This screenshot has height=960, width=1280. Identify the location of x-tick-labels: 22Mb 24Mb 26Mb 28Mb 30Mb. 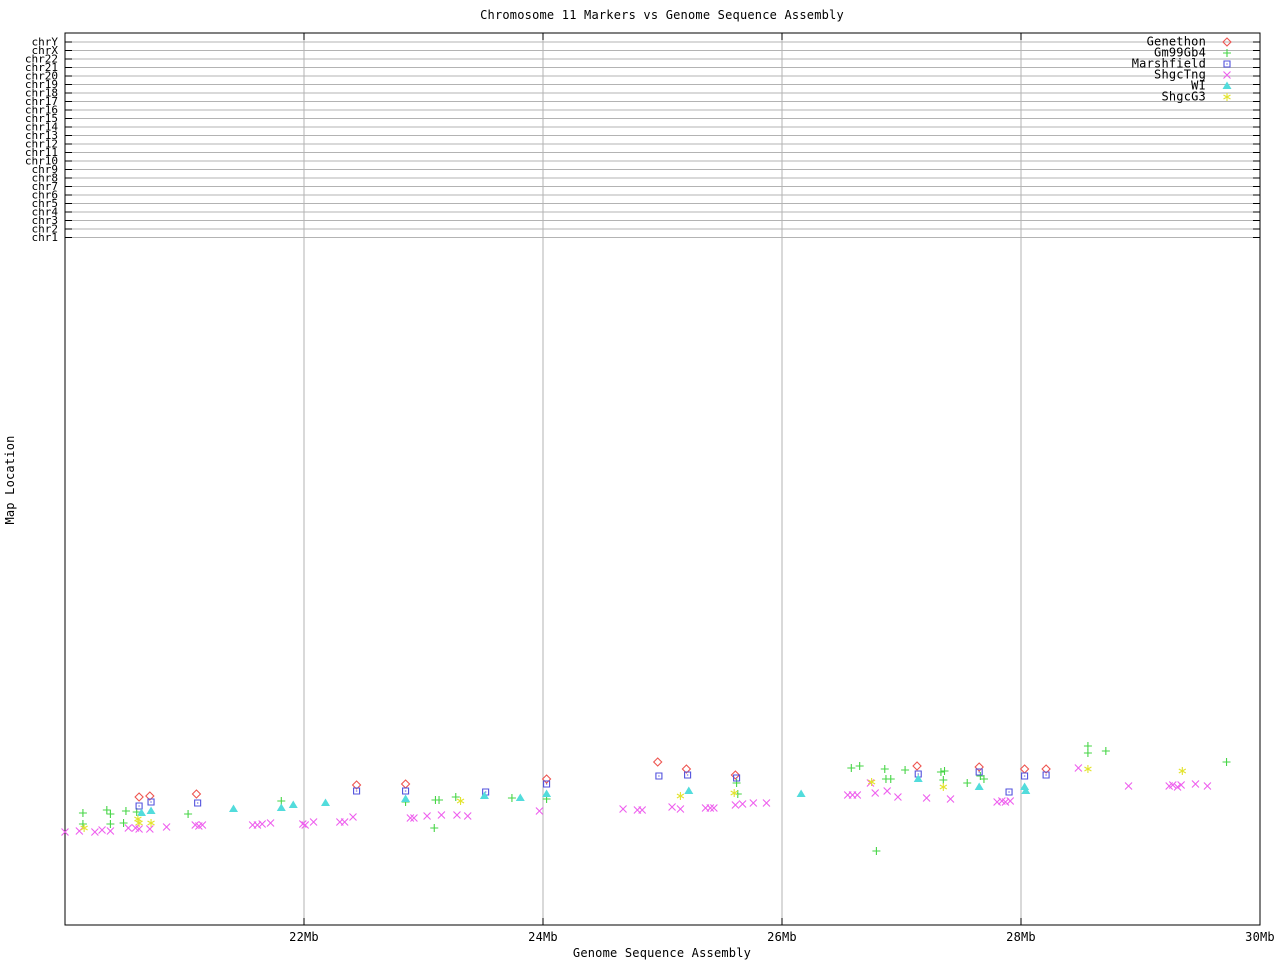
(782, 937).